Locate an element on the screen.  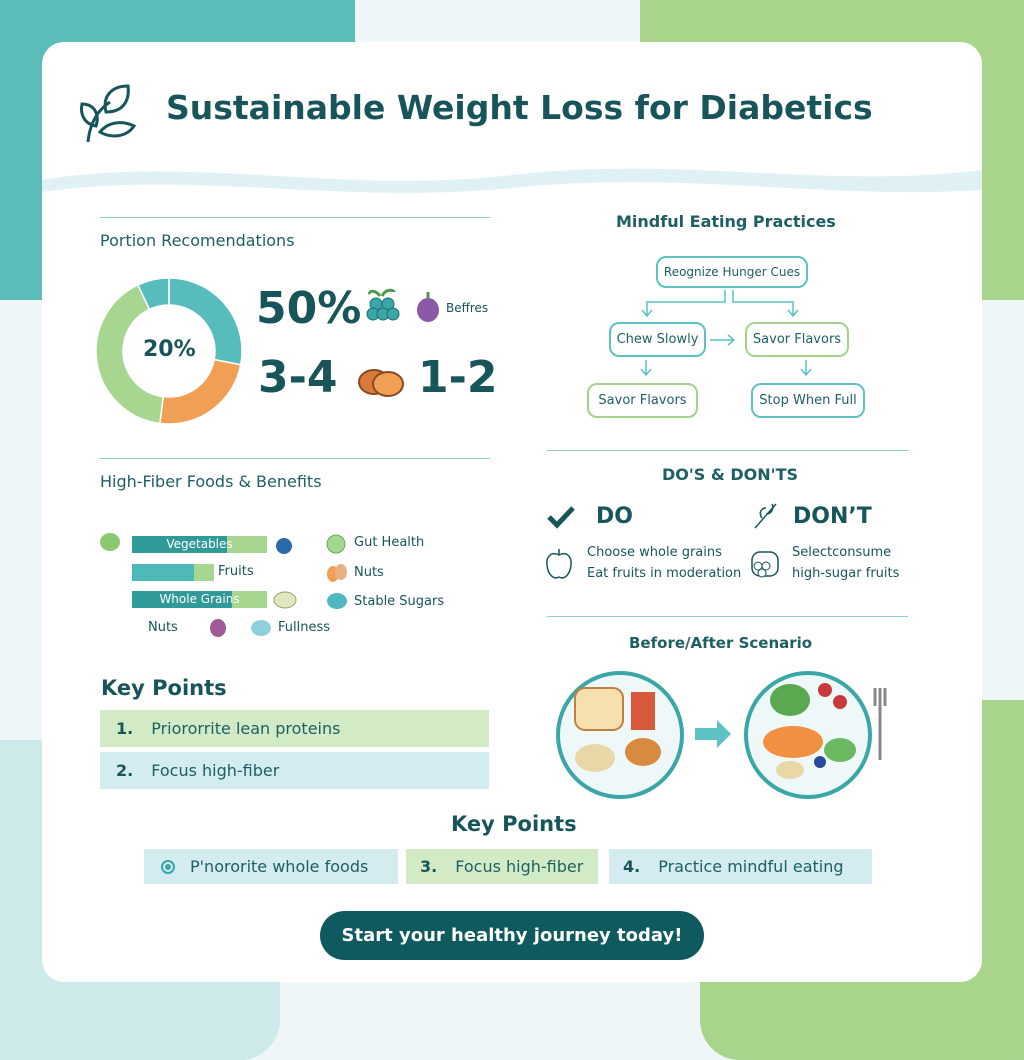
stat-3-4: 3-4 is located at coordinates (298, 377).